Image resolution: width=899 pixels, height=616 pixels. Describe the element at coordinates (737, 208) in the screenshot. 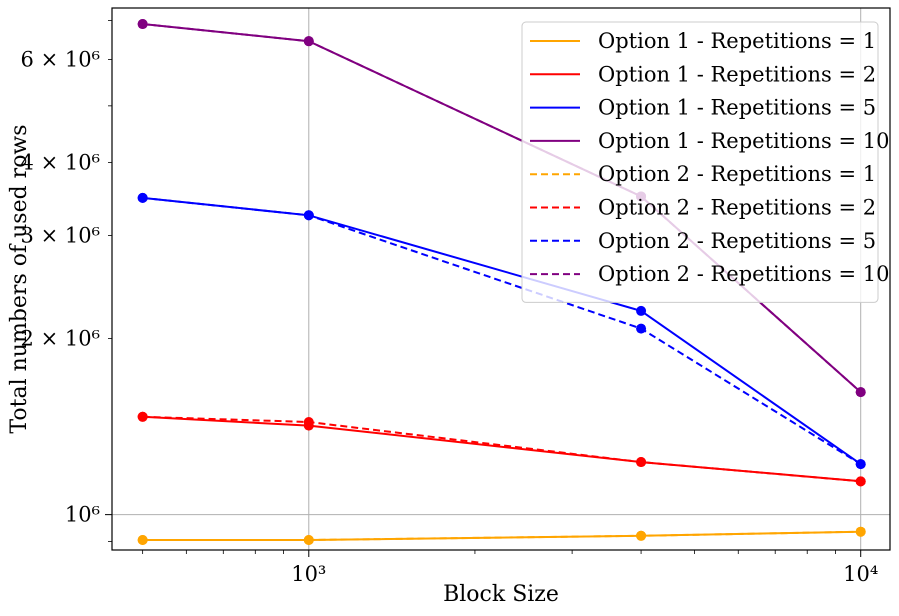

I see `legend-label: Option 2 - Repetitions = 2` at that location.